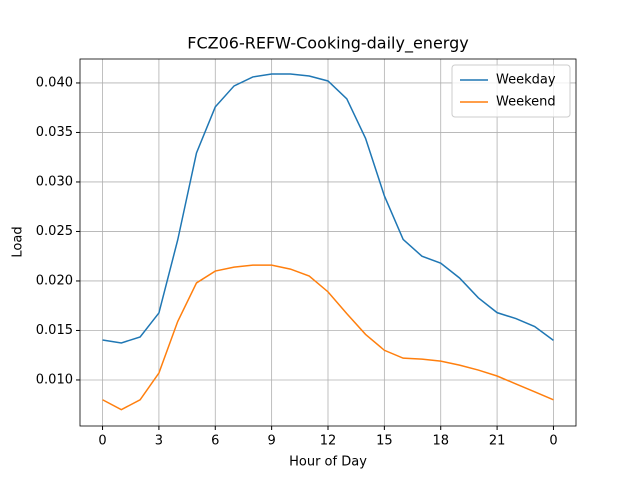  Describe the element at coordinates (511, 91) in the screenshot. I see `legend-box` at that location.